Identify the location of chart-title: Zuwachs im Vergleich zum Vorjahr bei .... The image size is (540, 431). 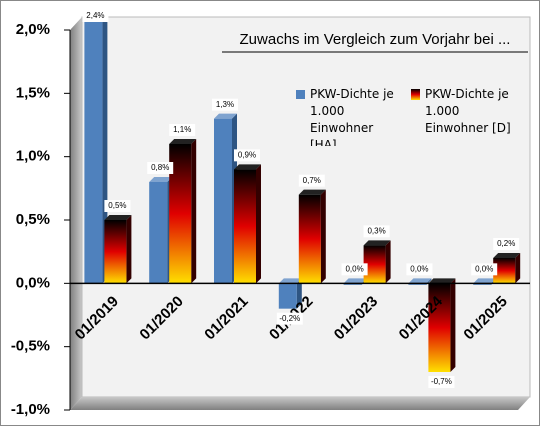
(375, 39).